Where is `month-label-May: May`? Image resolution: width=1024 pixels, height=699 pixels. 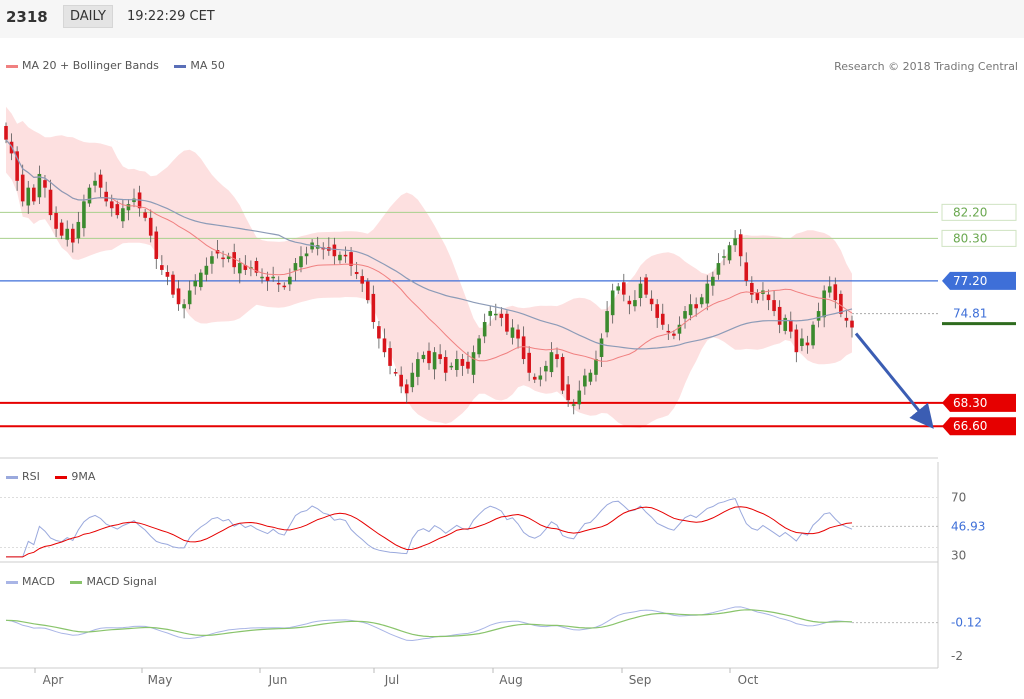 month-label-May: May is located at coordinates (160, 680).